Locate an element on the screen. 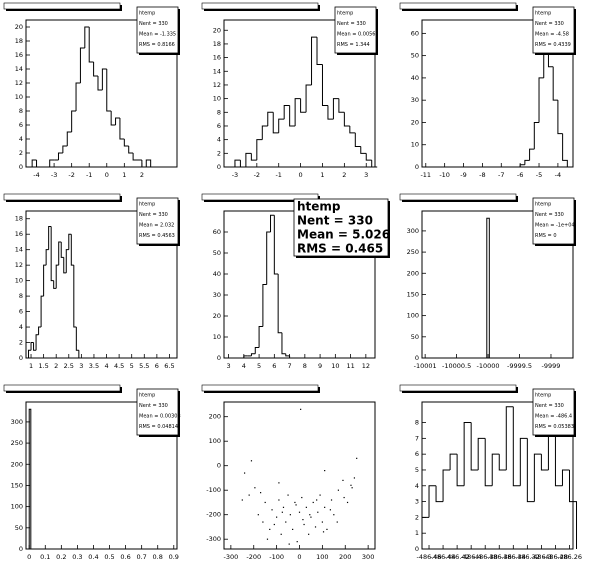  y-tick-label: 30 is located at coordinates (217, 295).